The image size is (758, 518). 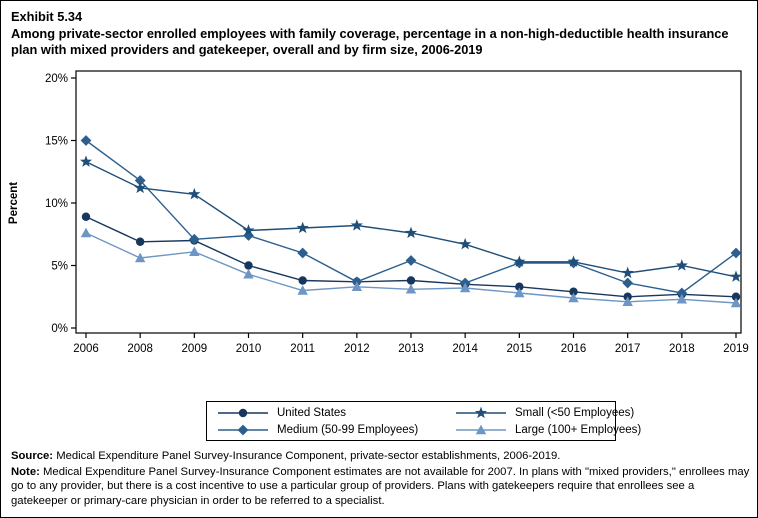 I want to click on svg-text: 5%, so click(x=59, y=267).